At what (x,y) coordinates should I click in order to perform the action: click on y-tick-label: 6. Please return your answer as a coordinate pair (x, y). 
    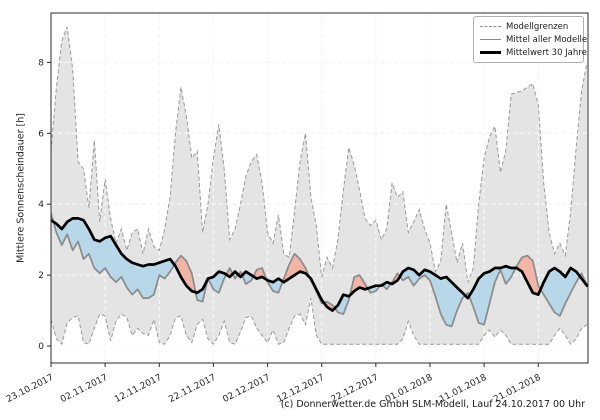
    Looking at the image, I should click on (41, 134).